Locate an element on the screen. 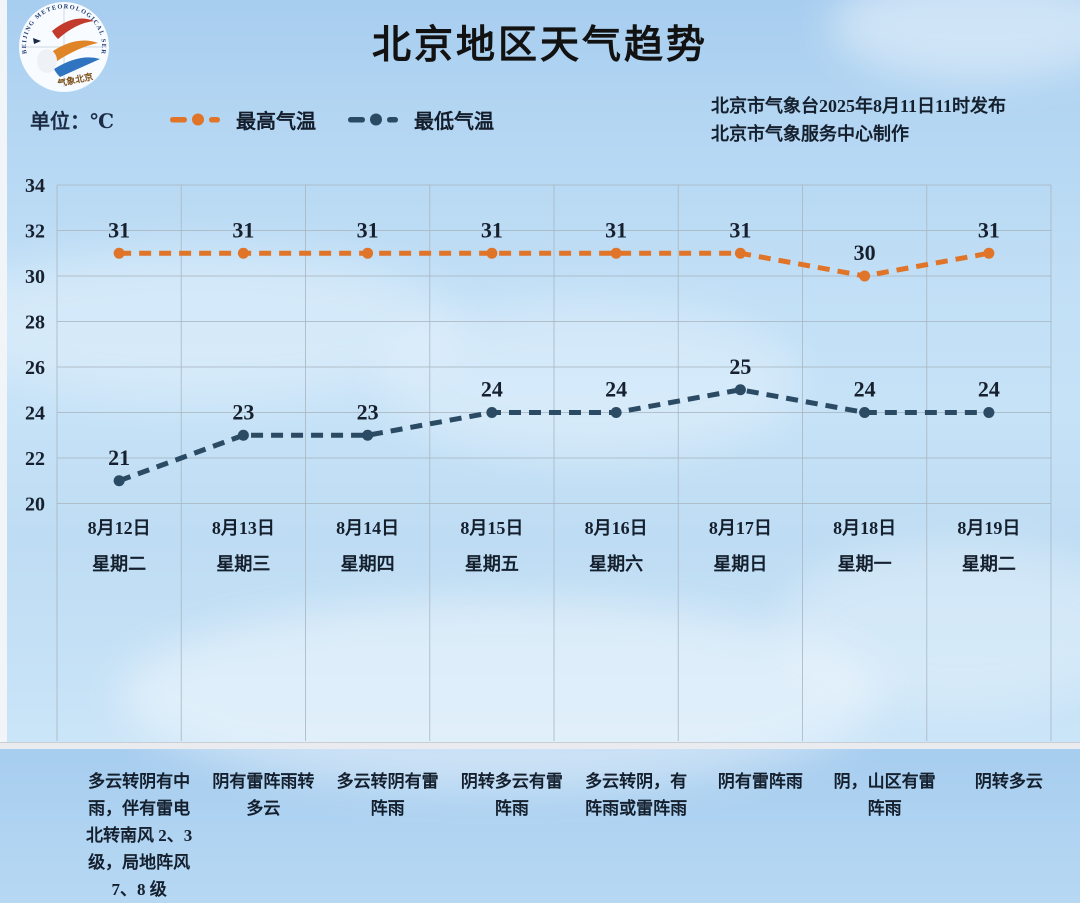 This screenshot has width=1080, height=903. weather-description: 阴有雷阵雨 is located at coordinates (760, 781).